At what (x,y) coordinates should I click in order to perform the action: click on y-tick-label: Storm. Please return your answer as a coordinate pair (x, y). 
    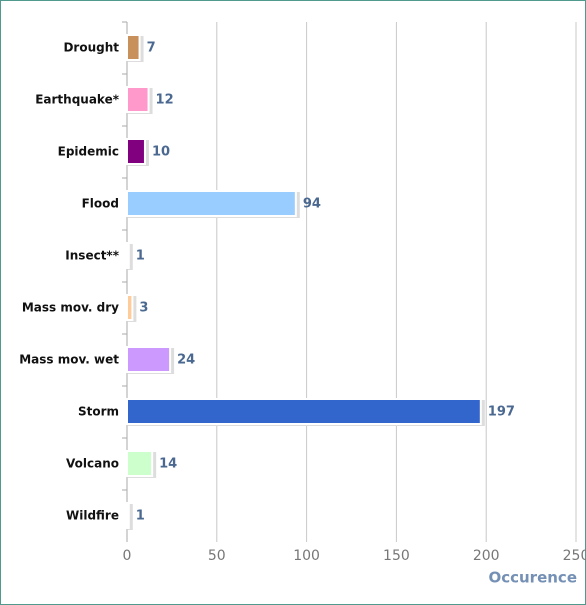
    Looking at the image, I should click on (98, 412).